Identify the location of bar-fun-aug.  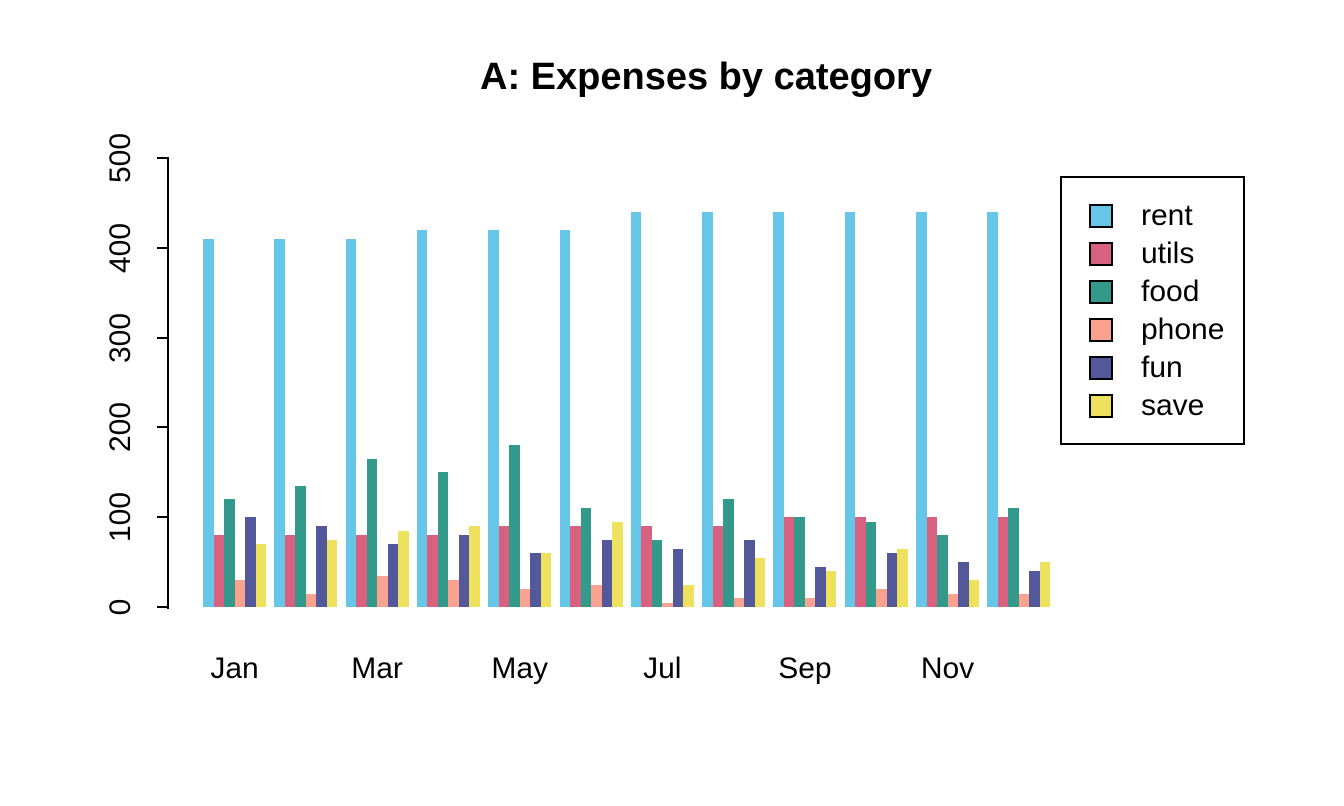
(749, 573).